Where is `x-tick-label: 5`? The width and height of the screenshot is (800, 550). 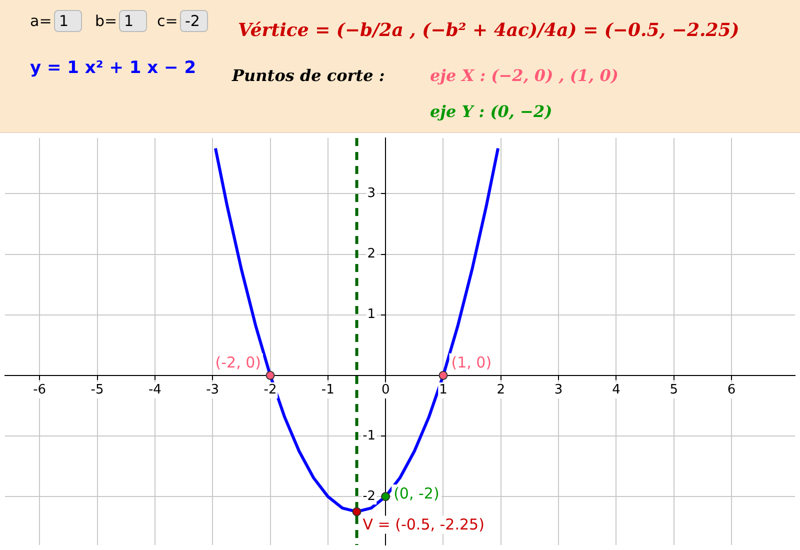 x-tick-label: 5 is located at coordinates (674, 390).